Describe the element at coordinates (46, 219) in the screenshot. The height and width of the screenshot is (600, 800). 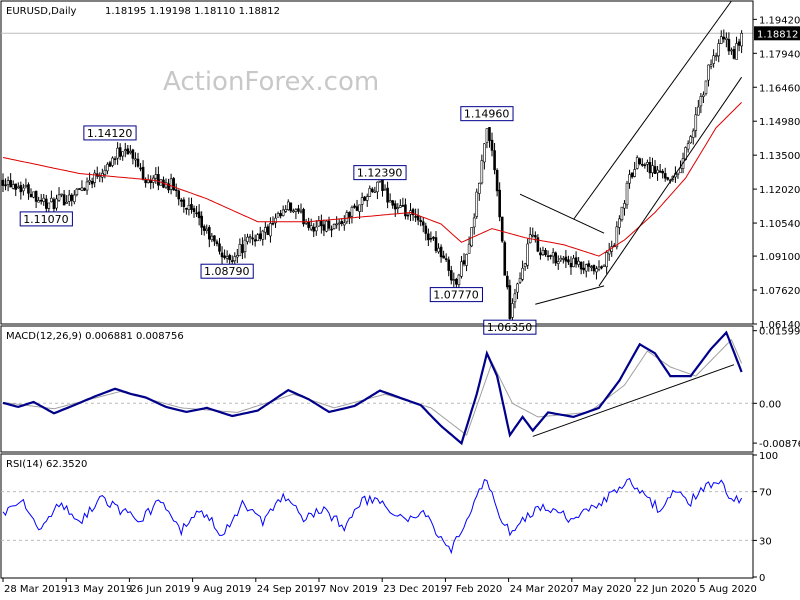
I see `swing-label: 1.11070` at that location.